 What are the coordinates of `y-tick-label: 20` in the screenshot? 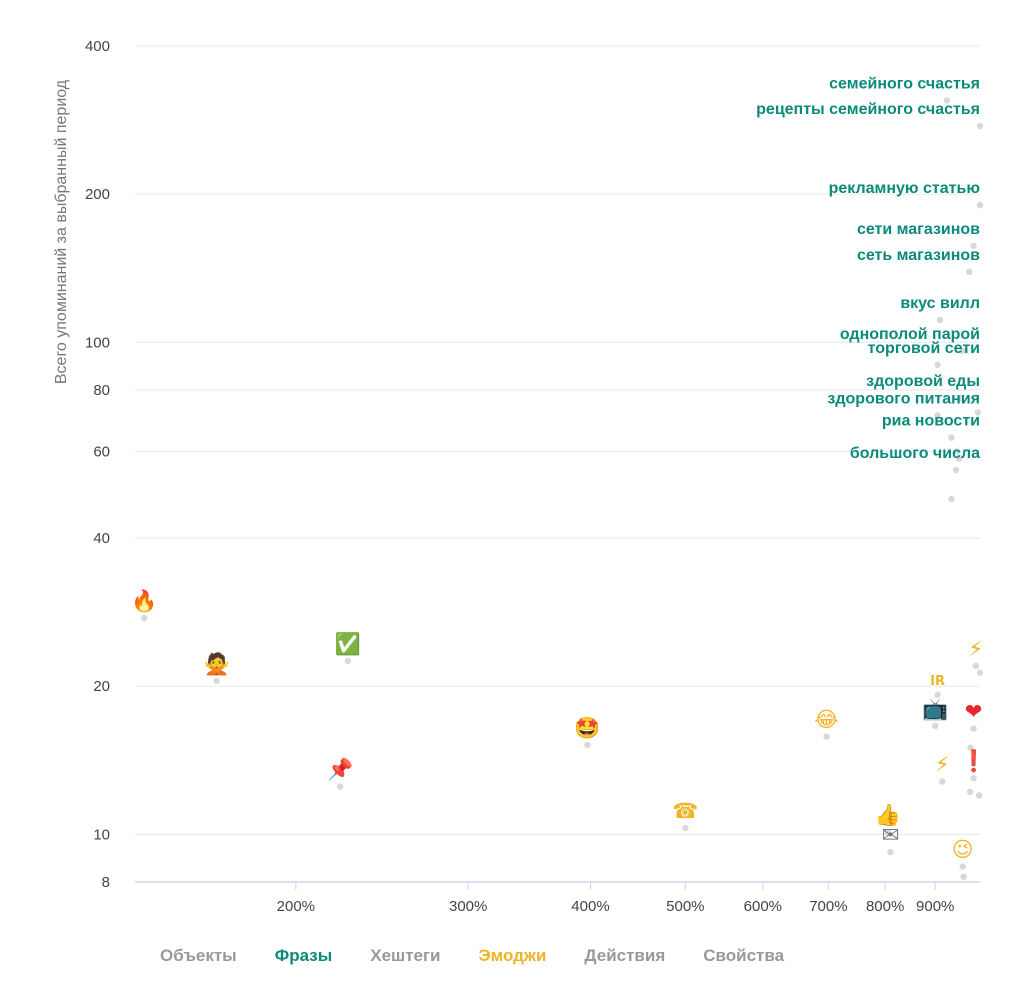 It's located at (101, 686).